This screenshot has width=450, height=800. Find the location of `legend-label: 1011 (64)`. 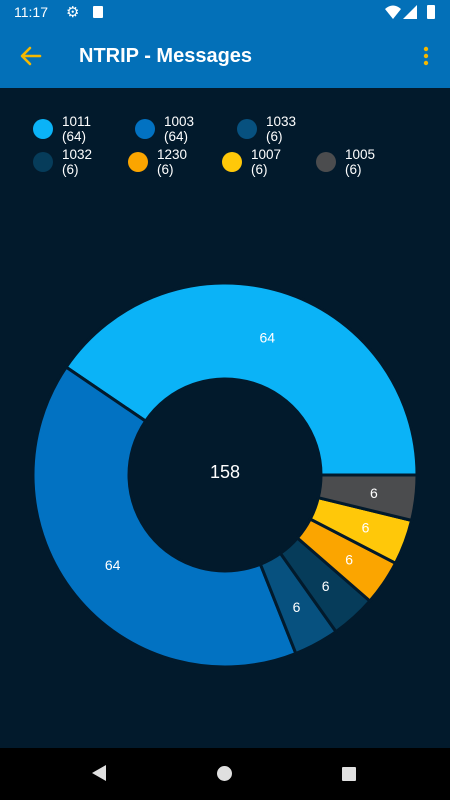

legend-label: 1011 (64) is located at coordinates (77, 129).